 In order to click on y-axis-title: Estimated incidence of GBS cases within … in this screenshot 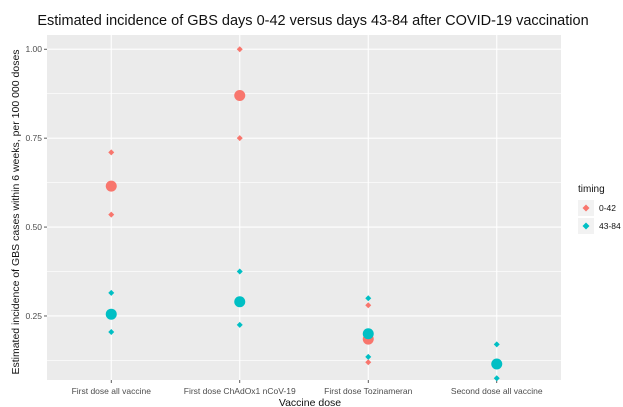, I will do `click(16, 211)`.